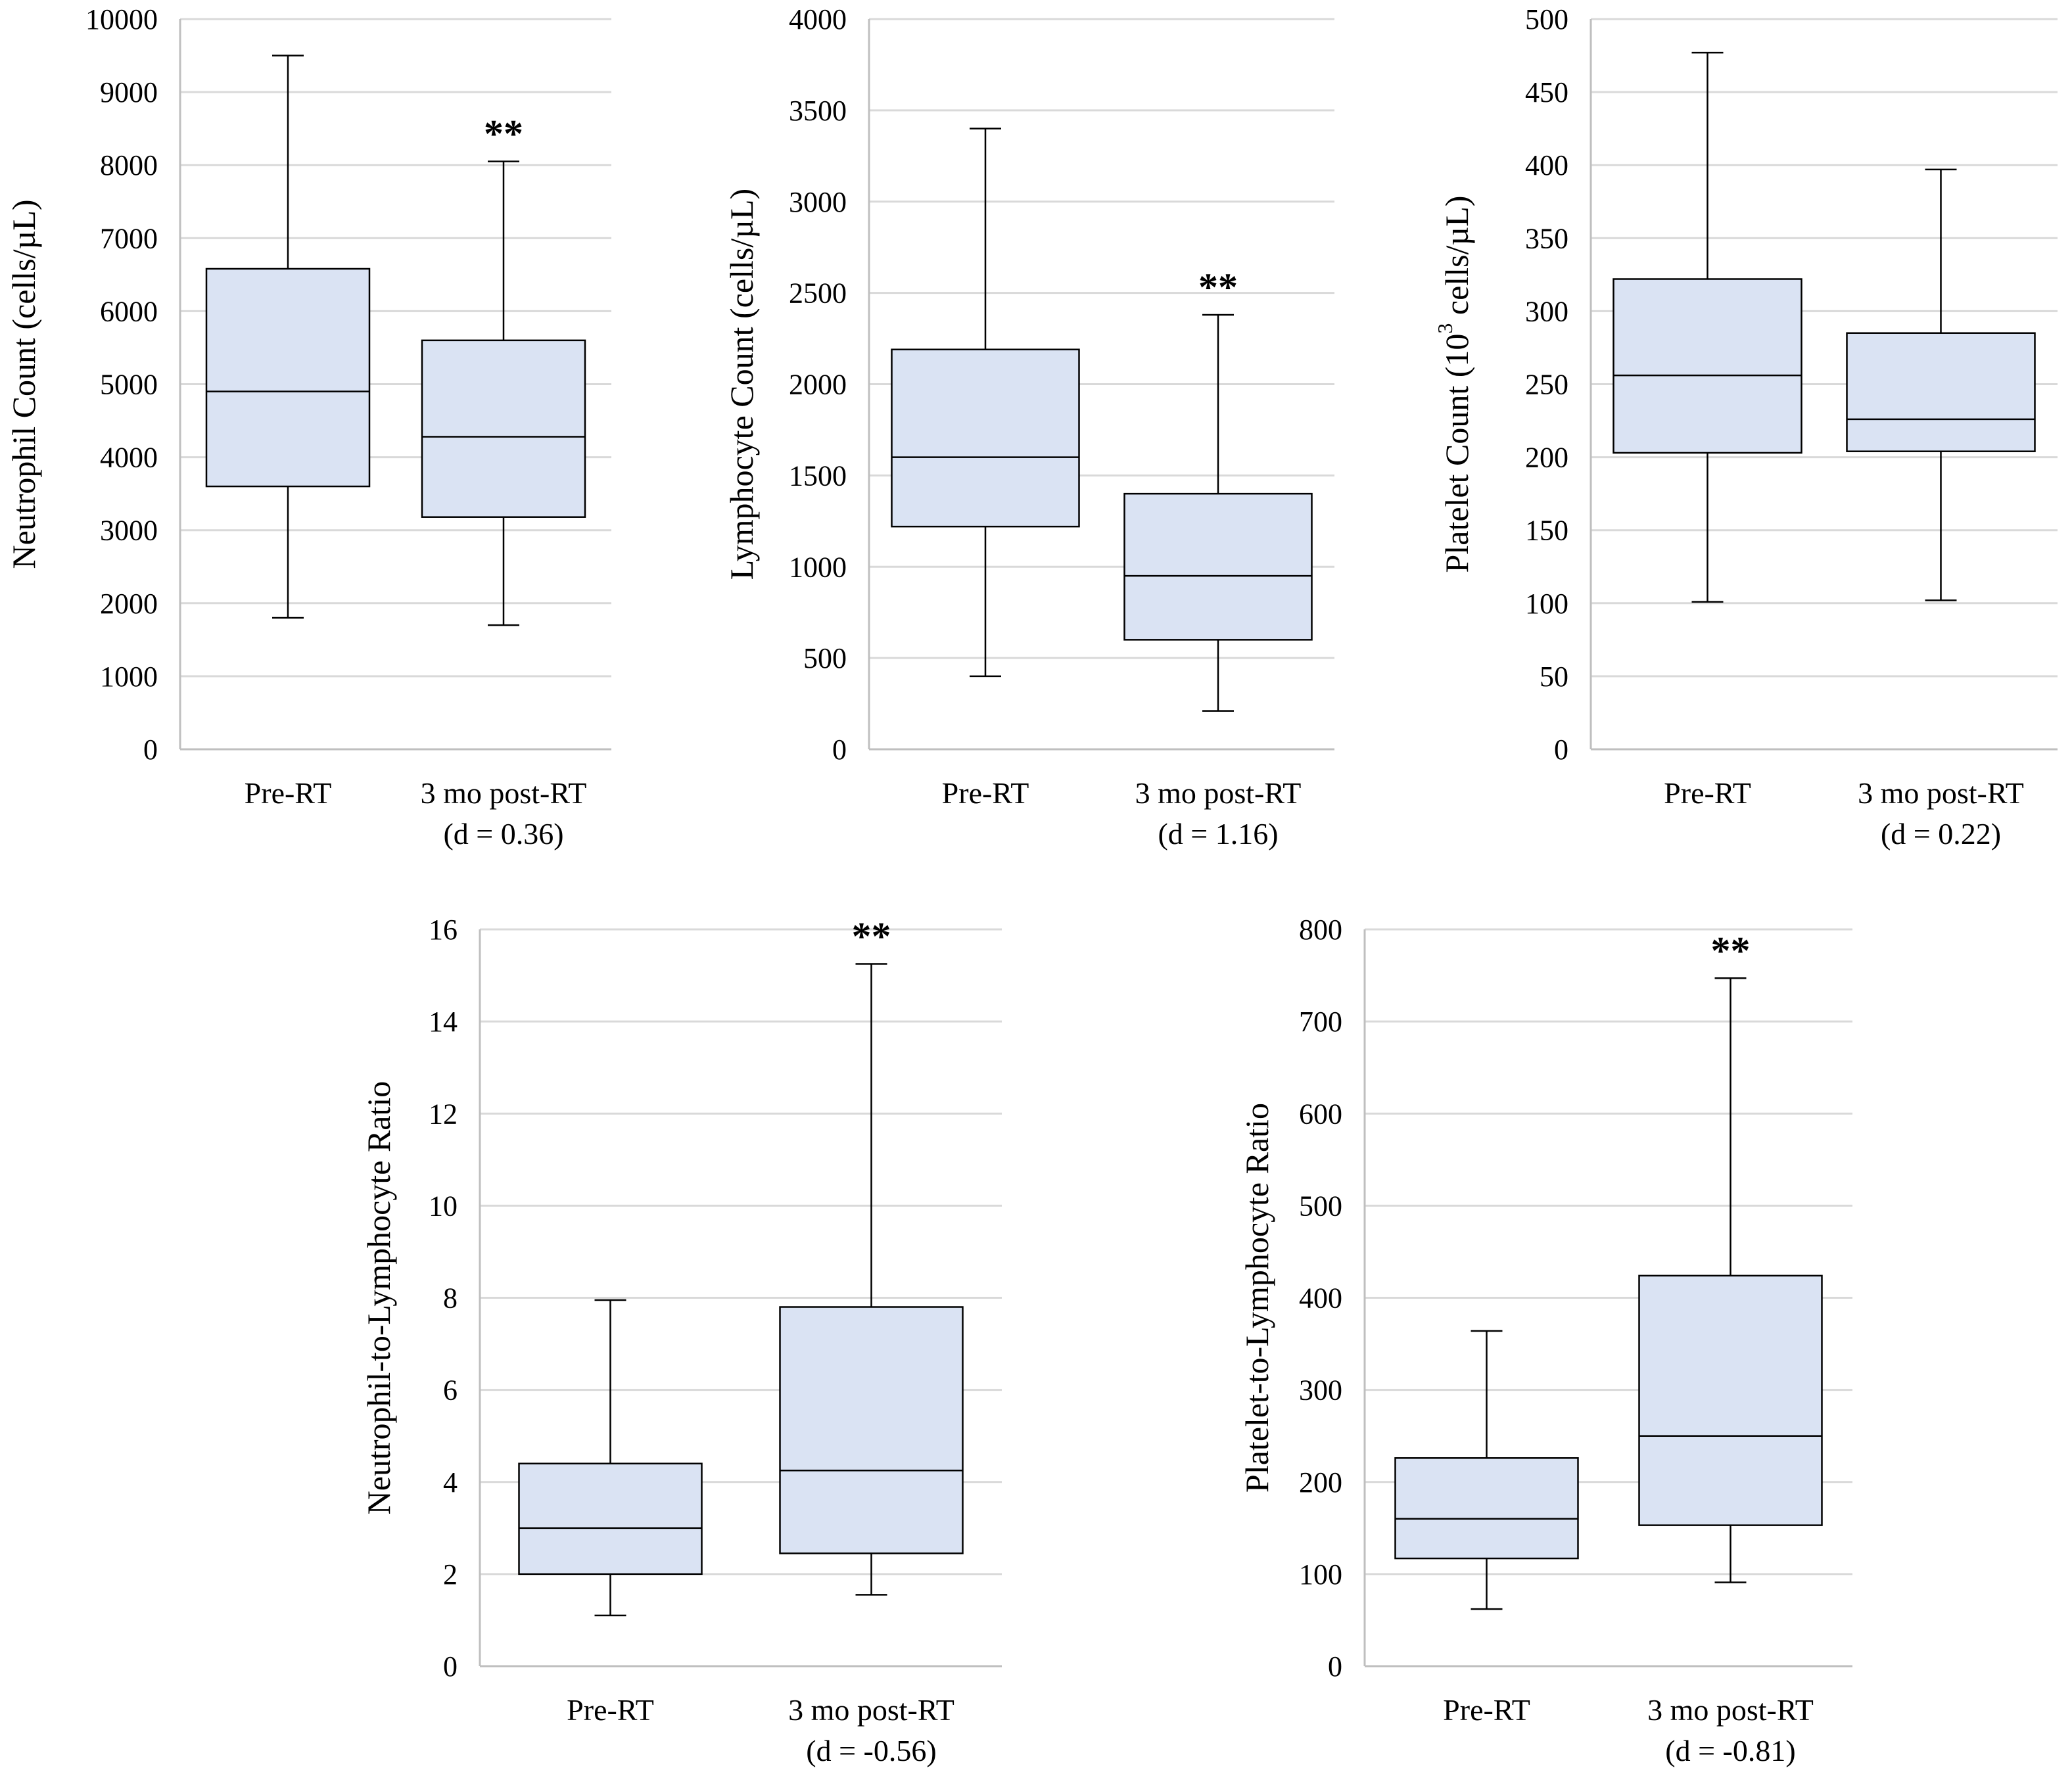 Image resolution: width=2072 pixels, height=1772 pixels. I want to click on y-axis-title-text: Platelet-to-Lymphocyte Ratio, so click(1256, 1298).